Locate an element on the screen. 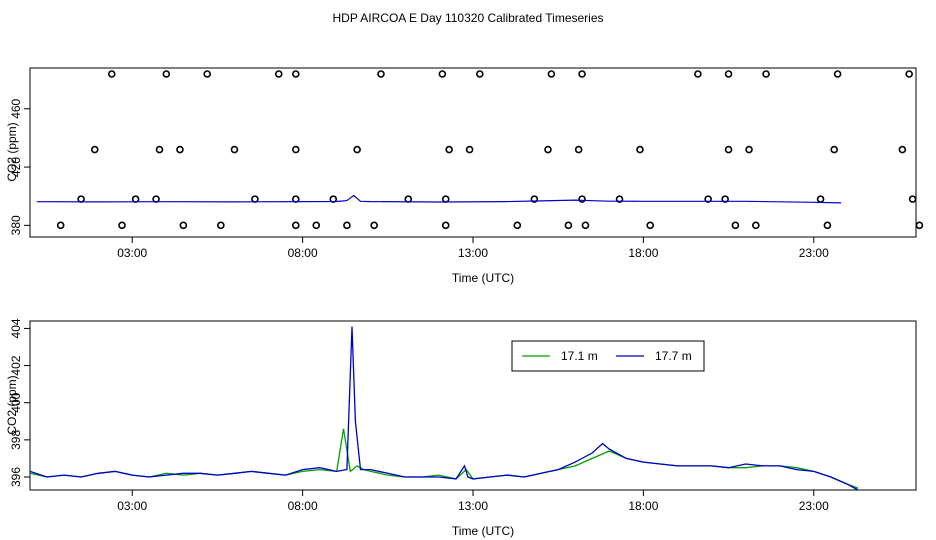 This screenshot has width=936, height=540. legend-label-17-1: 17.1 m is located at coordinates (579, 356).